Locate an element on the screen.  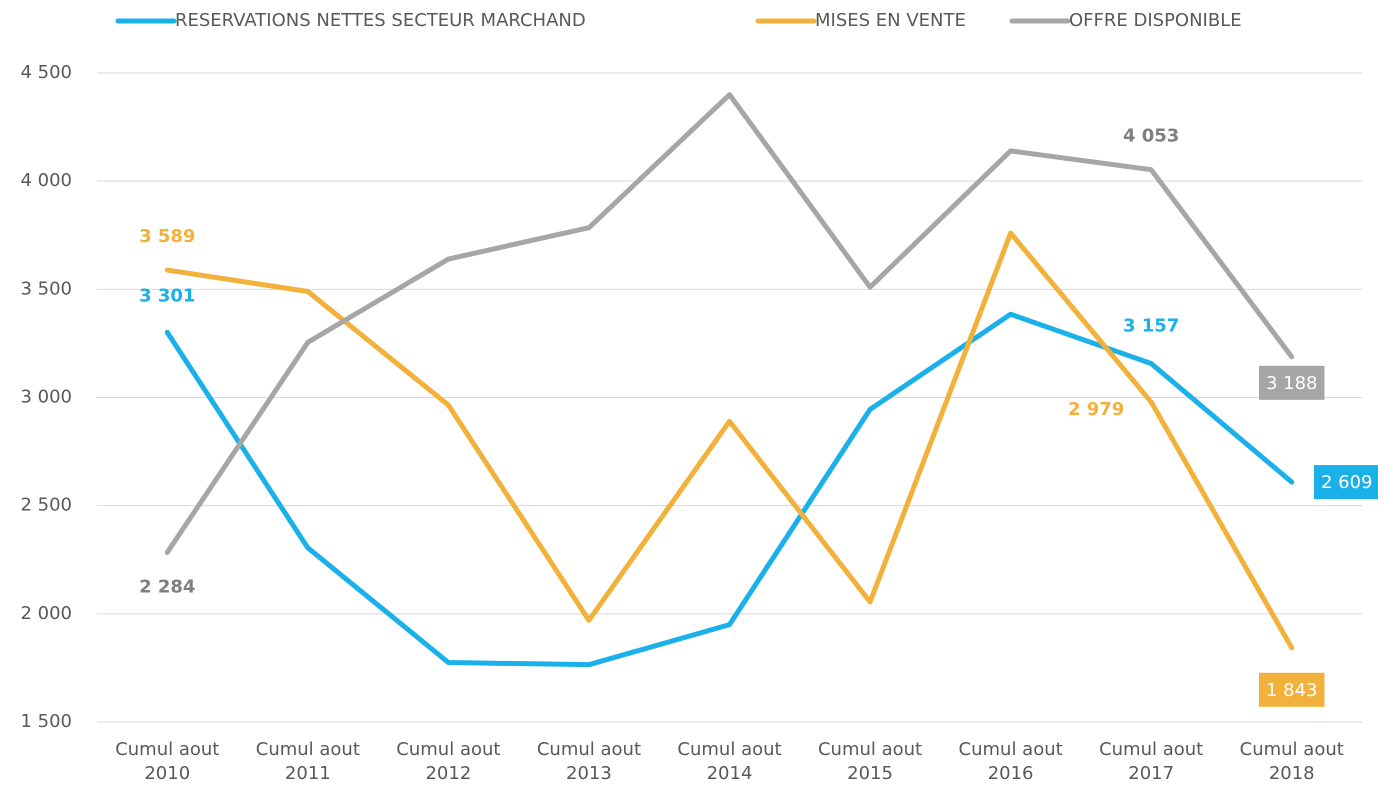
y-tick-label: 4 500 is located at coordinates (46, 72).